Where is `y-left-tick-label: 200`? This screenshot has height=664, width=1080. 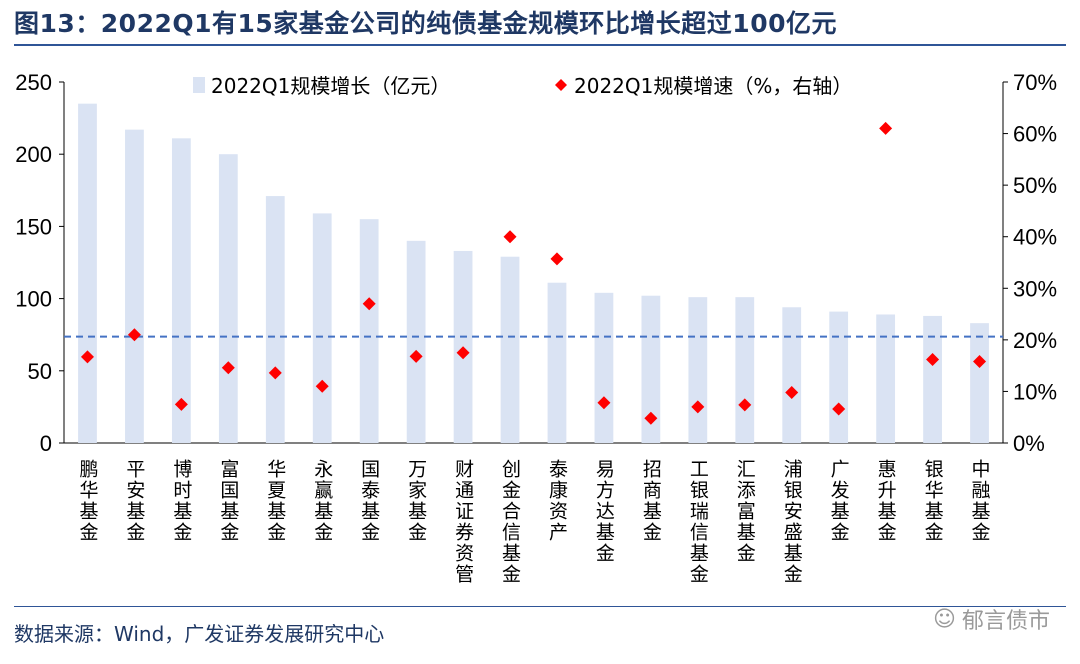 y-left-tick-label: 200 is located at coordinates (33, 154).